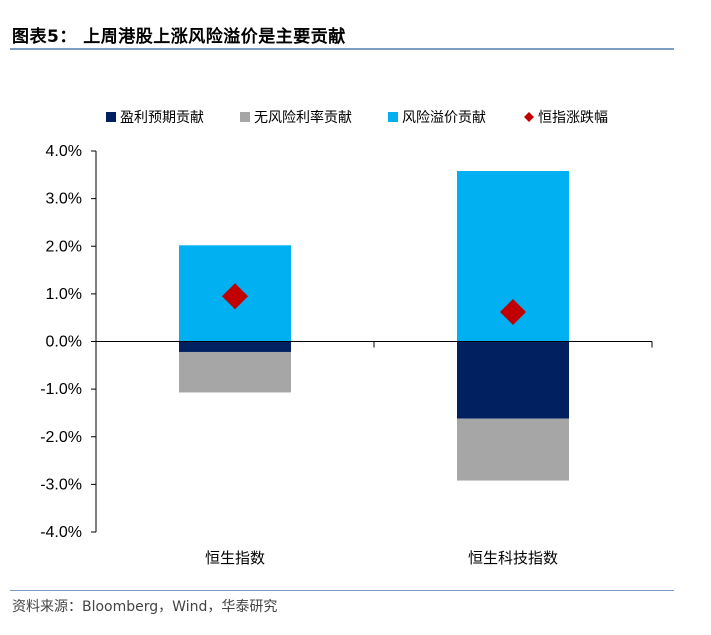 Image resolution: width=711 pixels, height=635 pixels. What do you see at coordinates (61, 532) in the screenshot?
I see `y-tick-label: -4.0%` at bounding box center [61, 532].